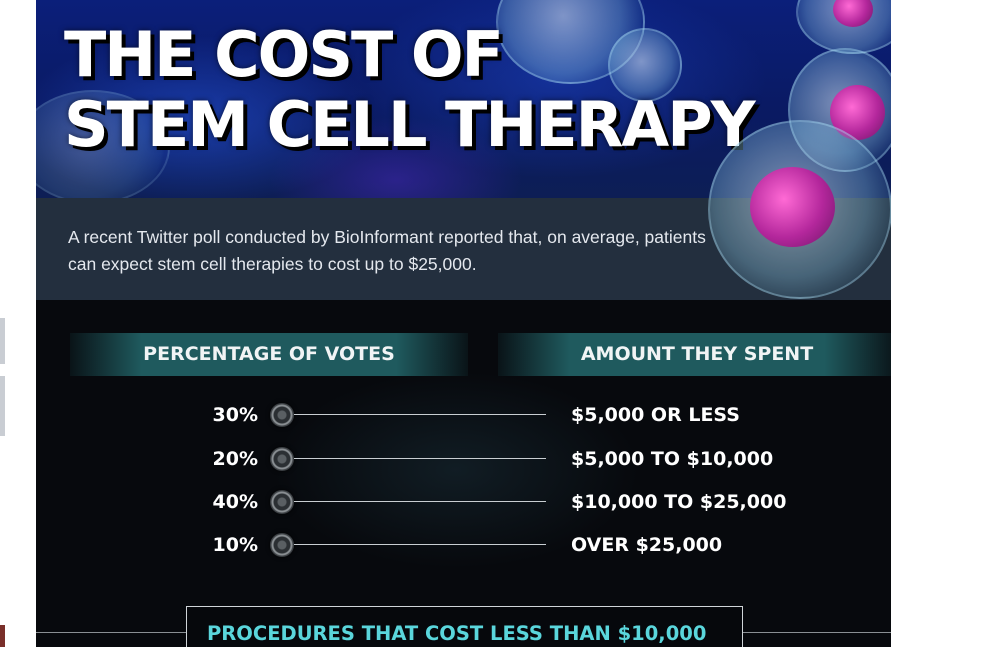  I want to click on vote-percentage: 10%, so click(235, 545).